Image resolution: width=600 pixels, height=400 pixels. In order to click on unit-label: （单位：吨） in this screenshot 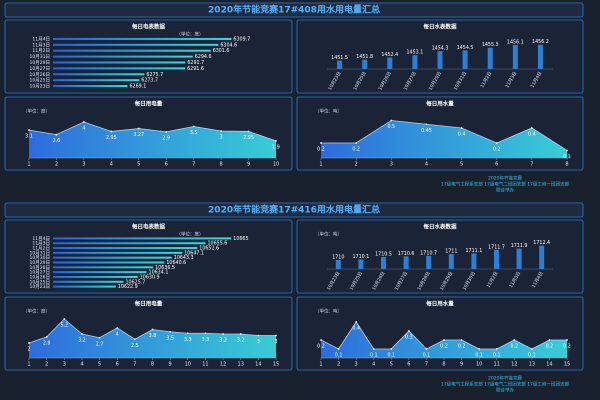, I will do `click(328, 311)`.